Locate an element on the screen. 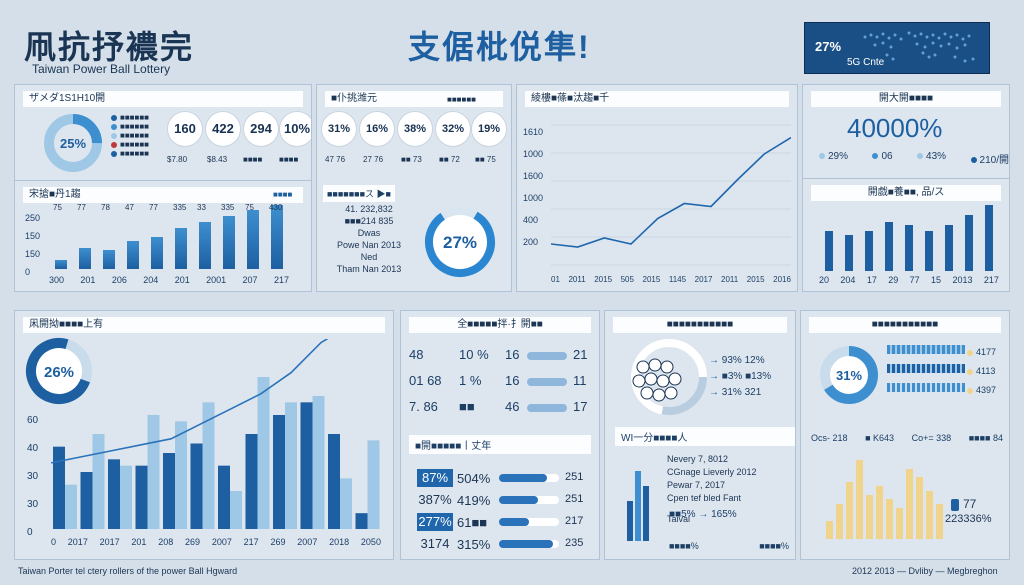 The image size is (1024, 585). val: 61■■ is located at coordinates (472, 522).